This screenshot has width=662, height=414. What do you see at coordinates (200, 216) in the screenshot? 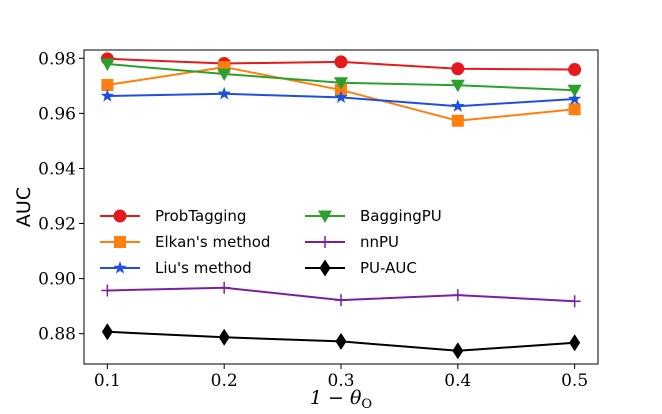
I see `legend-label: ProbTagging` at bounding box center [200, 216].